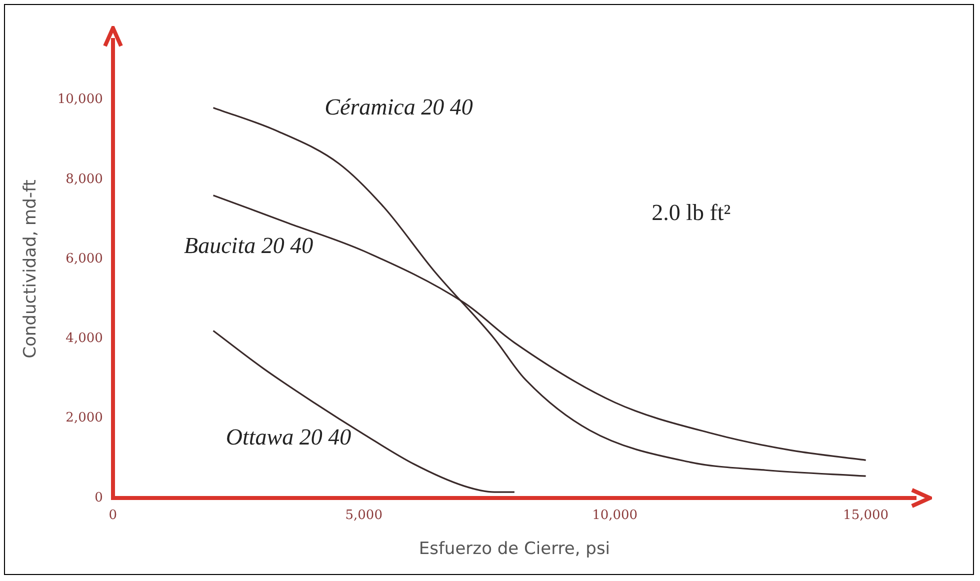  I want to click on series-label: Céramica 20 40, so click(399, 107).